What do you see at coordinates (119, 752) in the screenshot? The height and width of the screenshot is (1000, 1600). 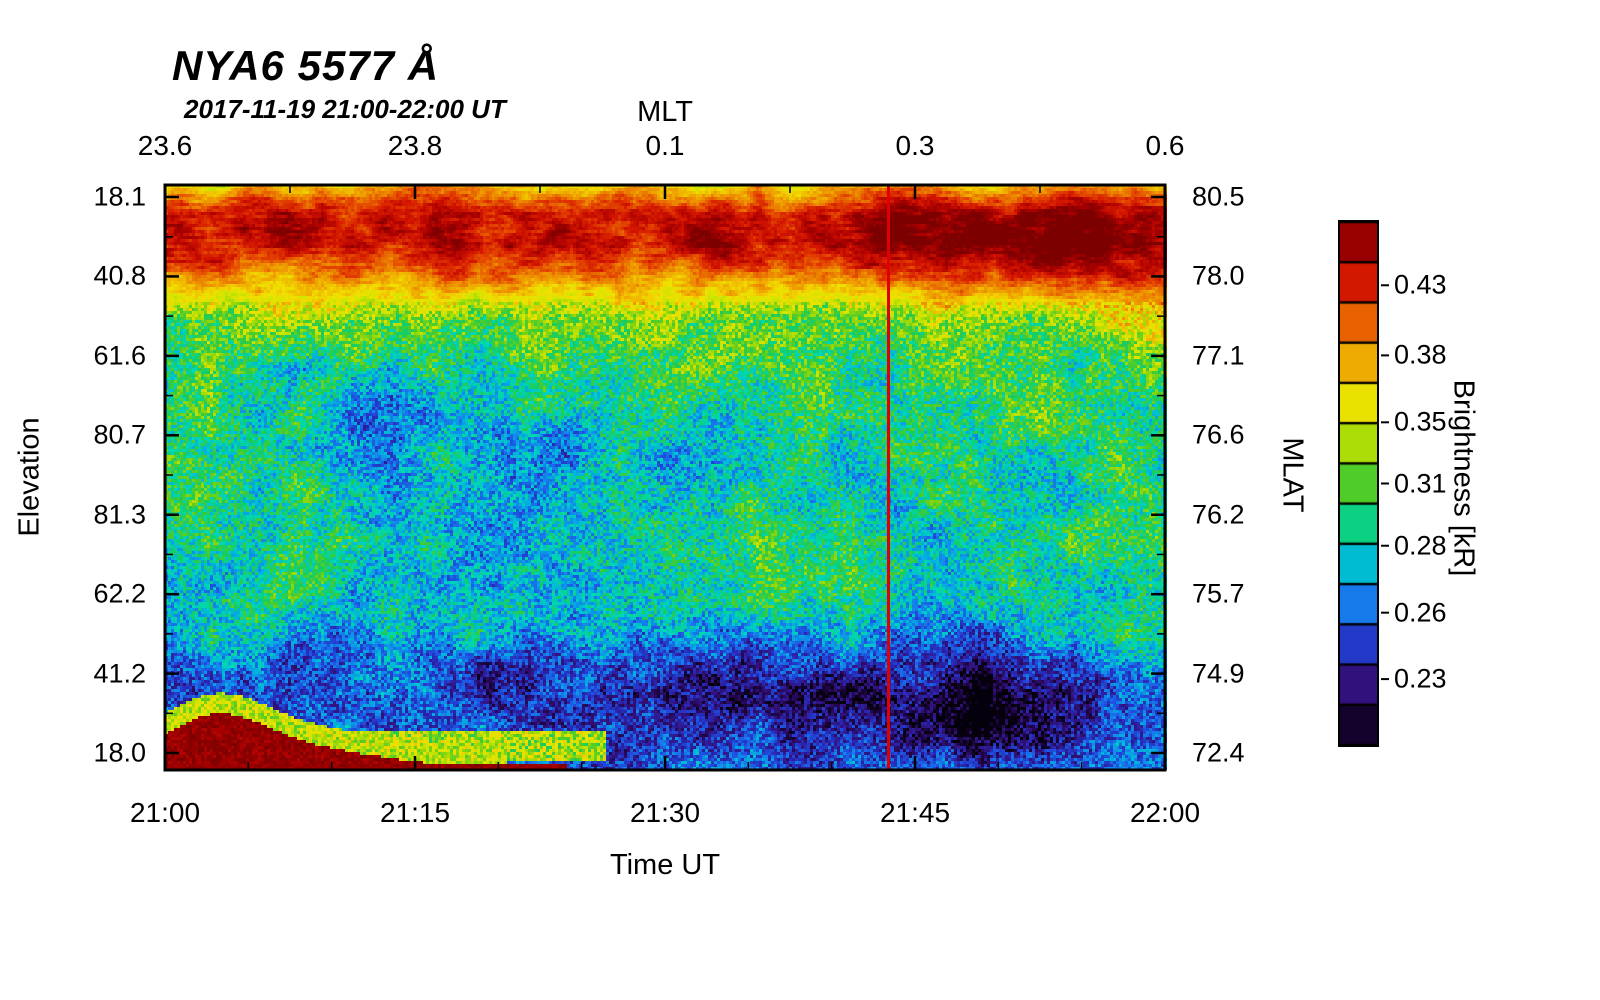 I see `left-tick-label: 18.0` at bounding box center [119, 752].